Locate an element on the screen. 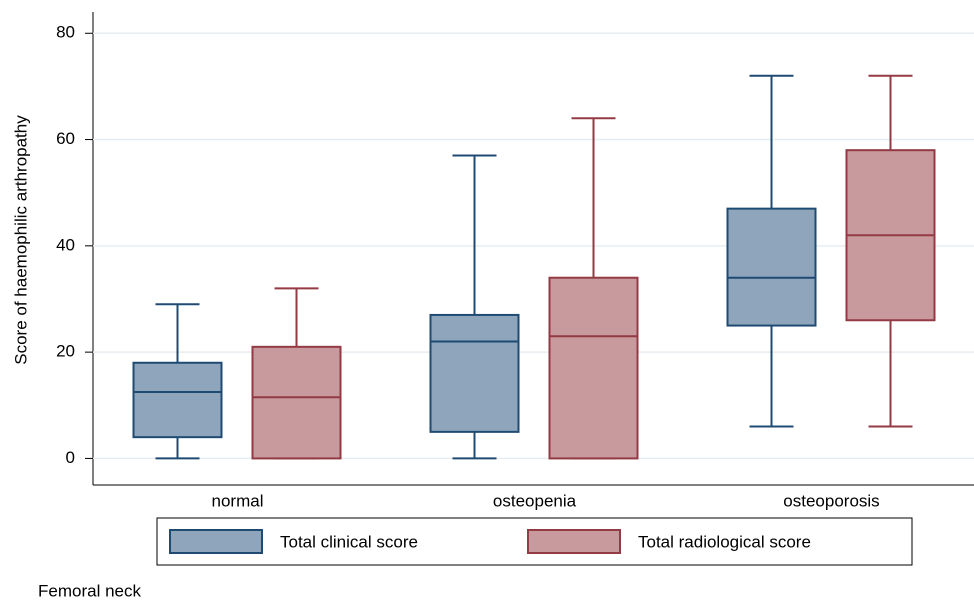  note: Femoral neck is located at coordinates (89, 590).